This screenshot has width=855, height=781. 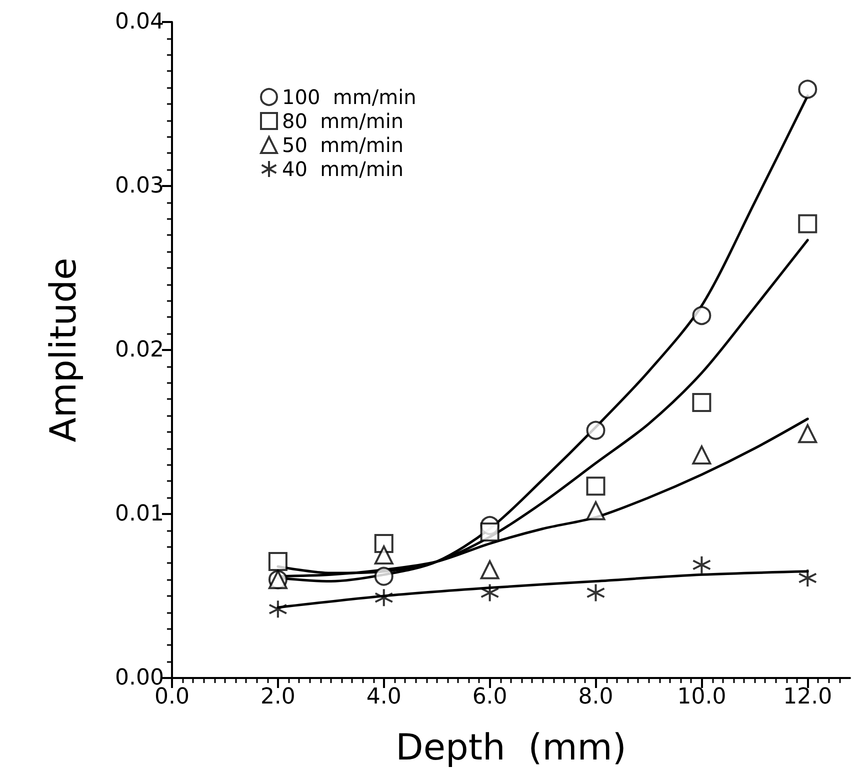 What do you see at coordinates (596, 697) in the screenshot?
I see `x-tick-label: 8.0` at bounding box center [596, 697].